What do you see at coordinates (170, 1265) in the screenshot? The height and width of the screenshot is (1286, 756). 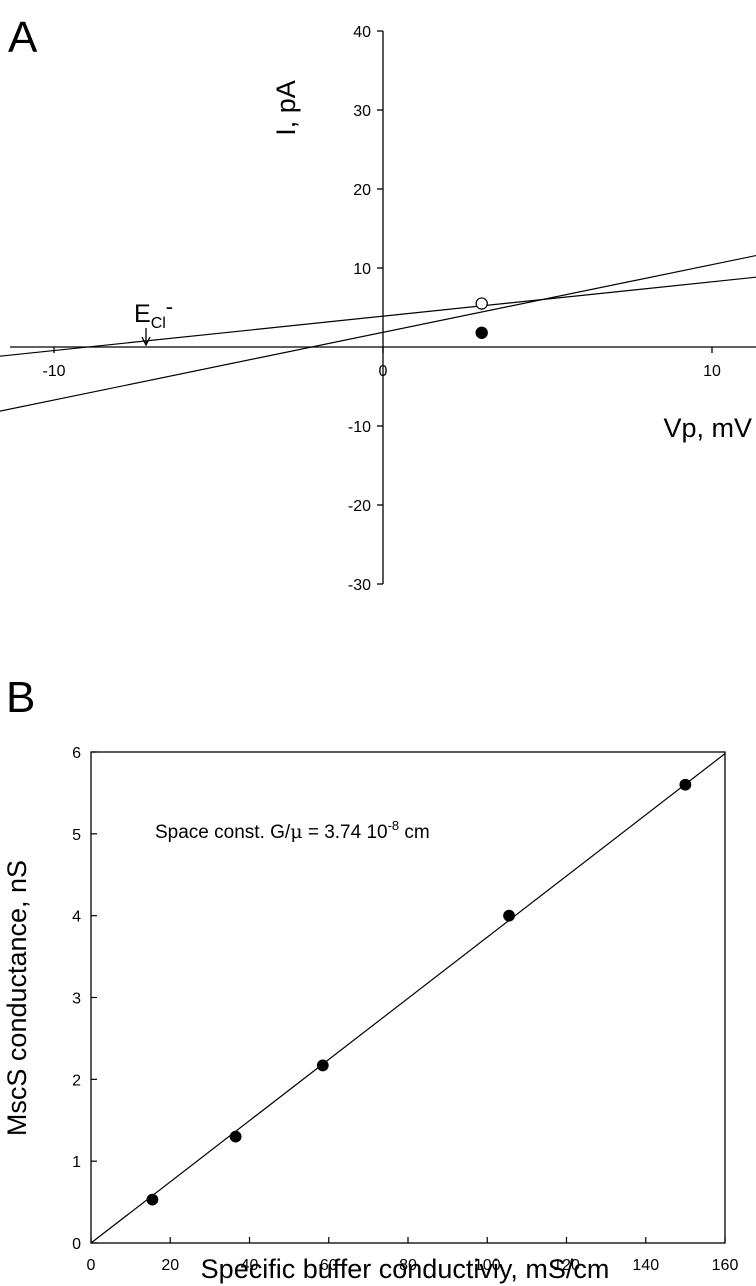 I see `x-tick-label: 20` at bounding box center [170, 1265].